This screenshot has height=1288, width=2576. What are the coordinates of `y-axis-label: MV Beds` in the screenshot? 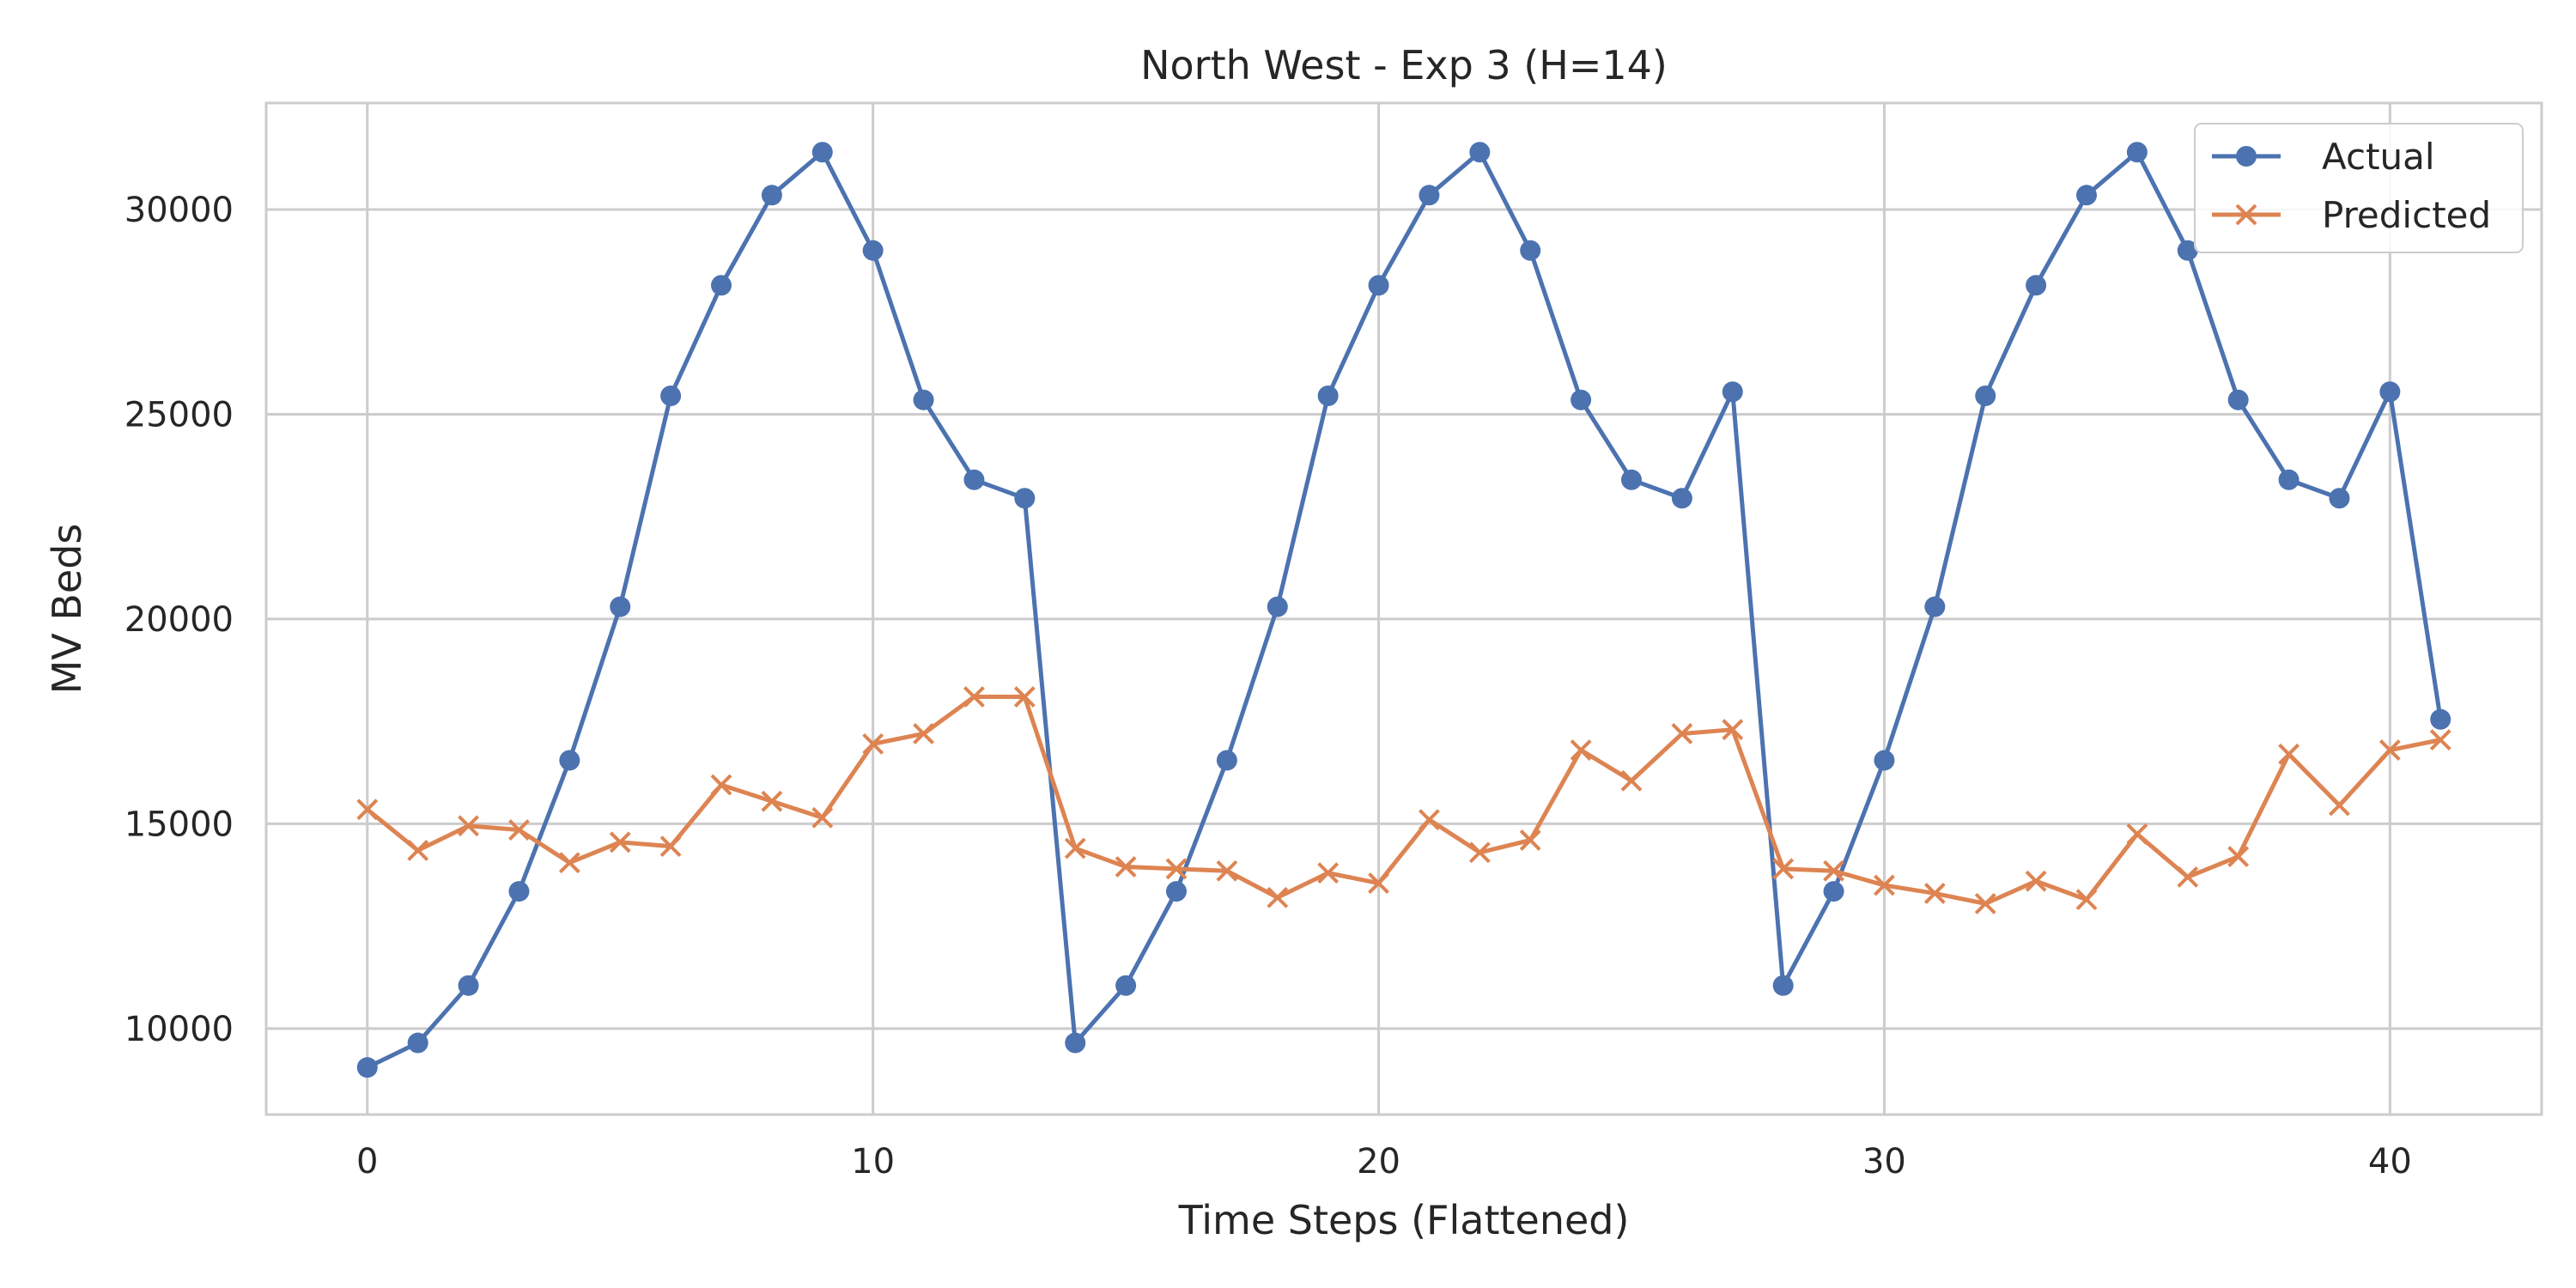 It's located at (67, 609).